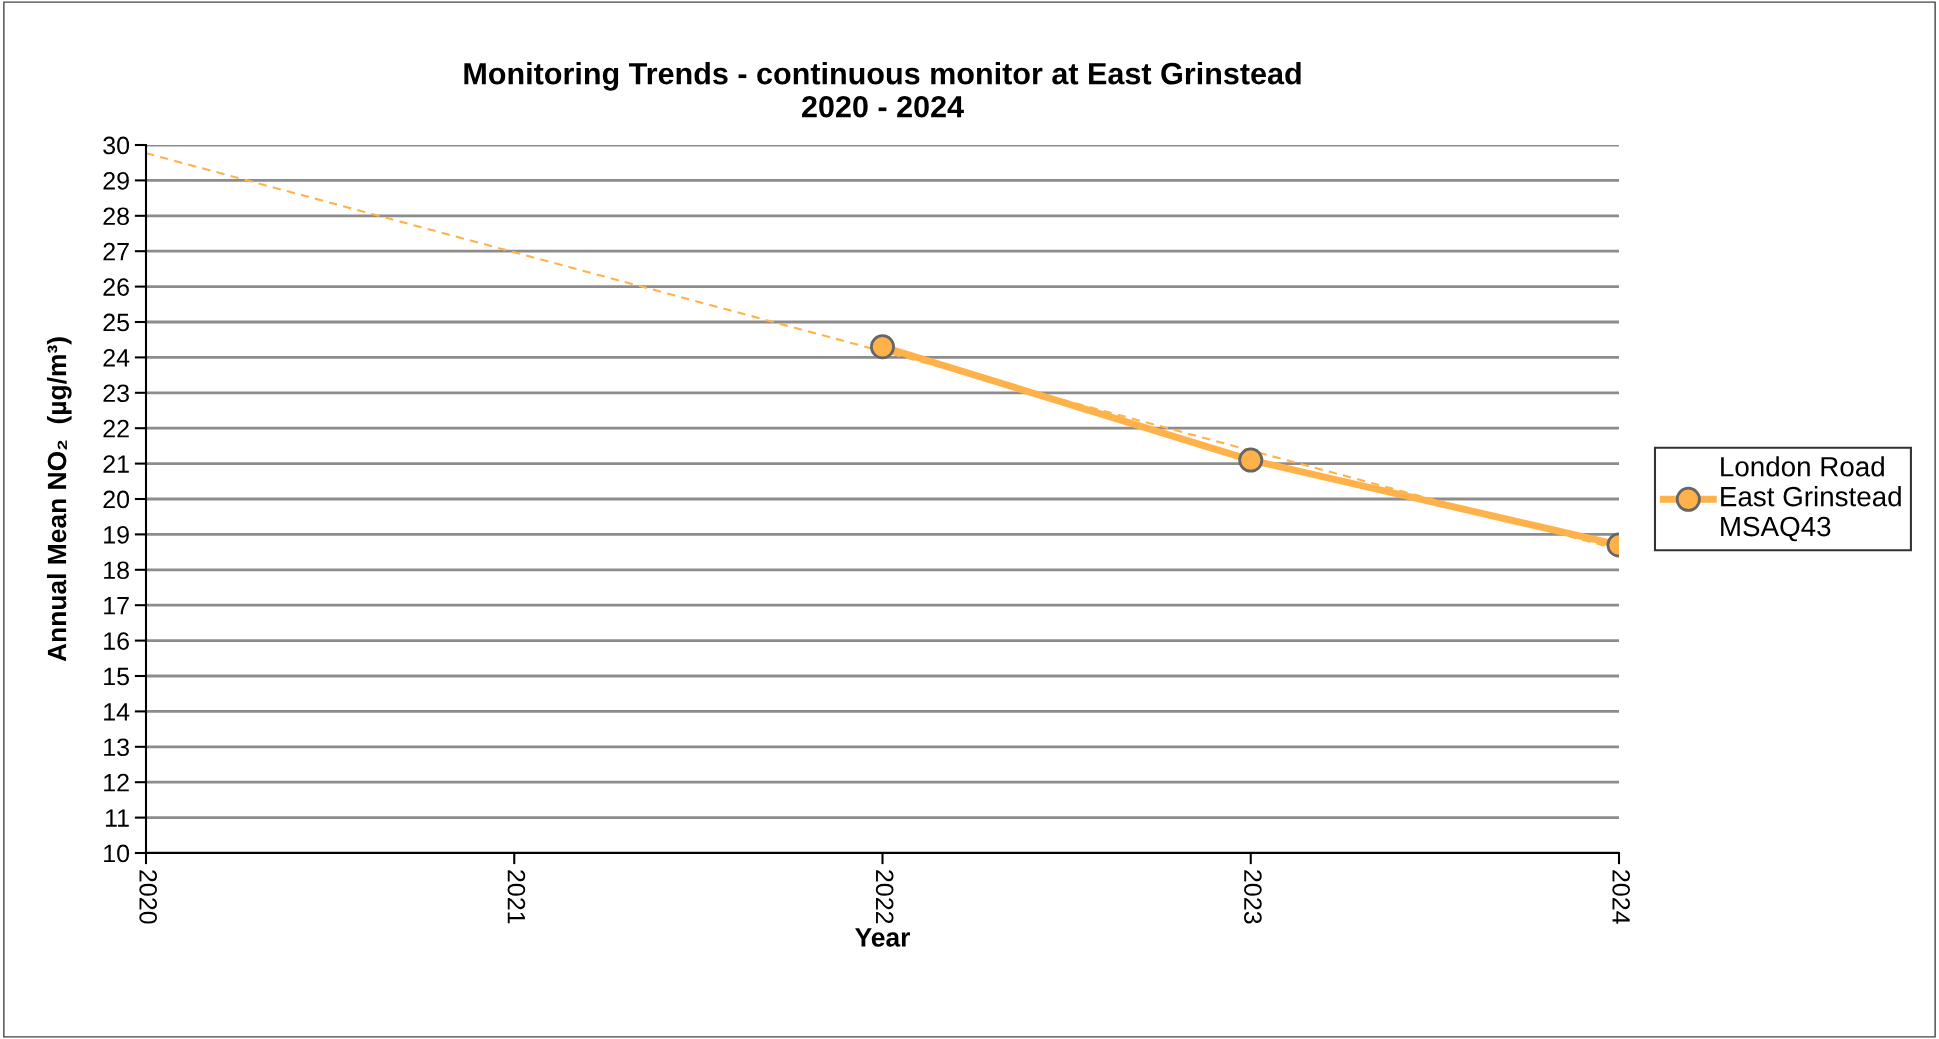  I want to click on x-axis-title: Year, so click(882, 937).